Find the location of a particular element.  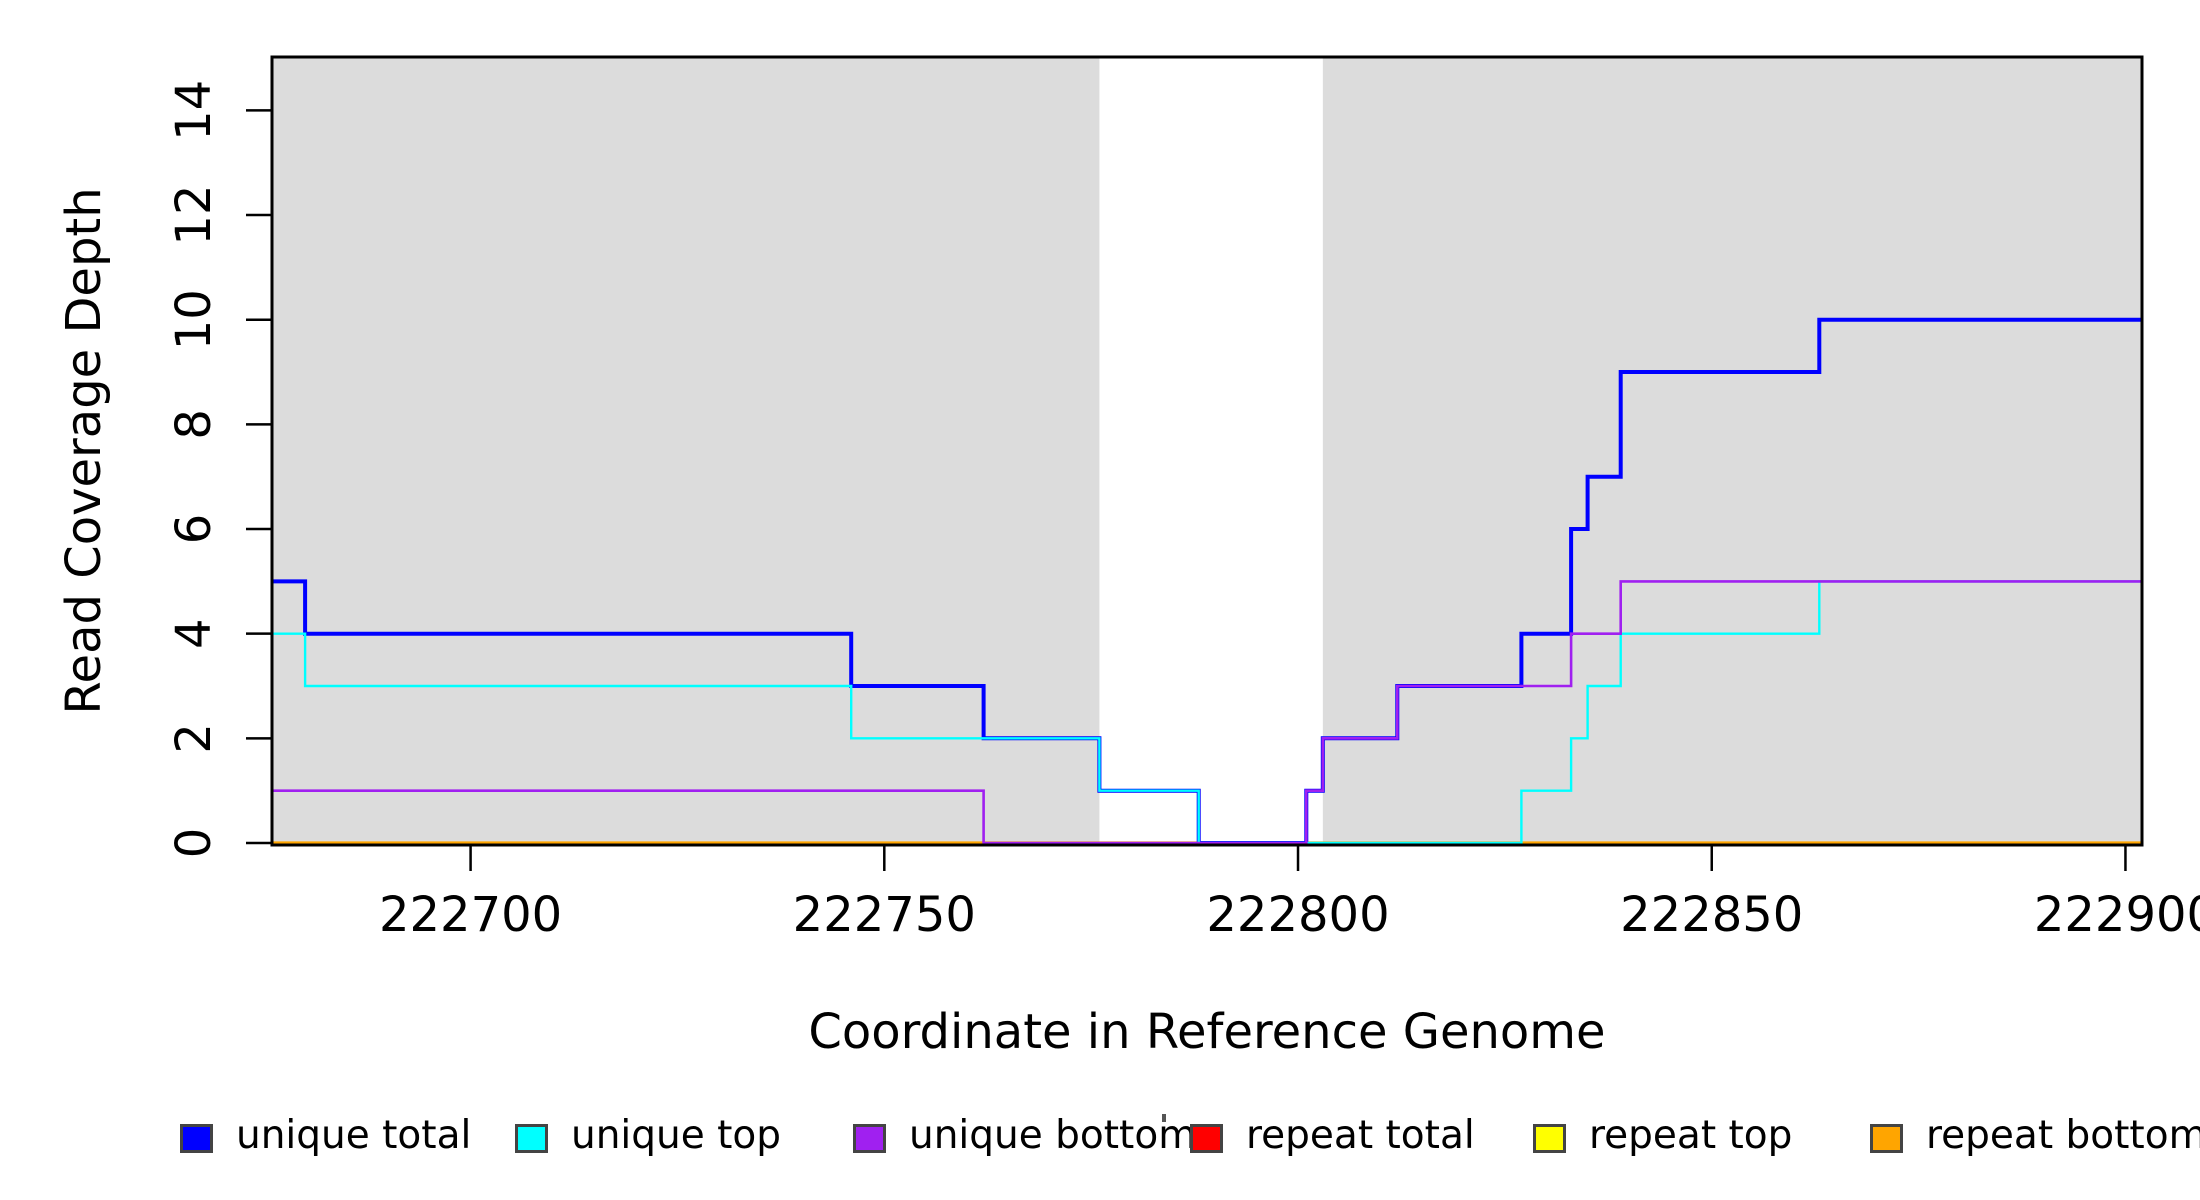

legend-swatch-unique-bottom is located at coordinates (869, 1138).